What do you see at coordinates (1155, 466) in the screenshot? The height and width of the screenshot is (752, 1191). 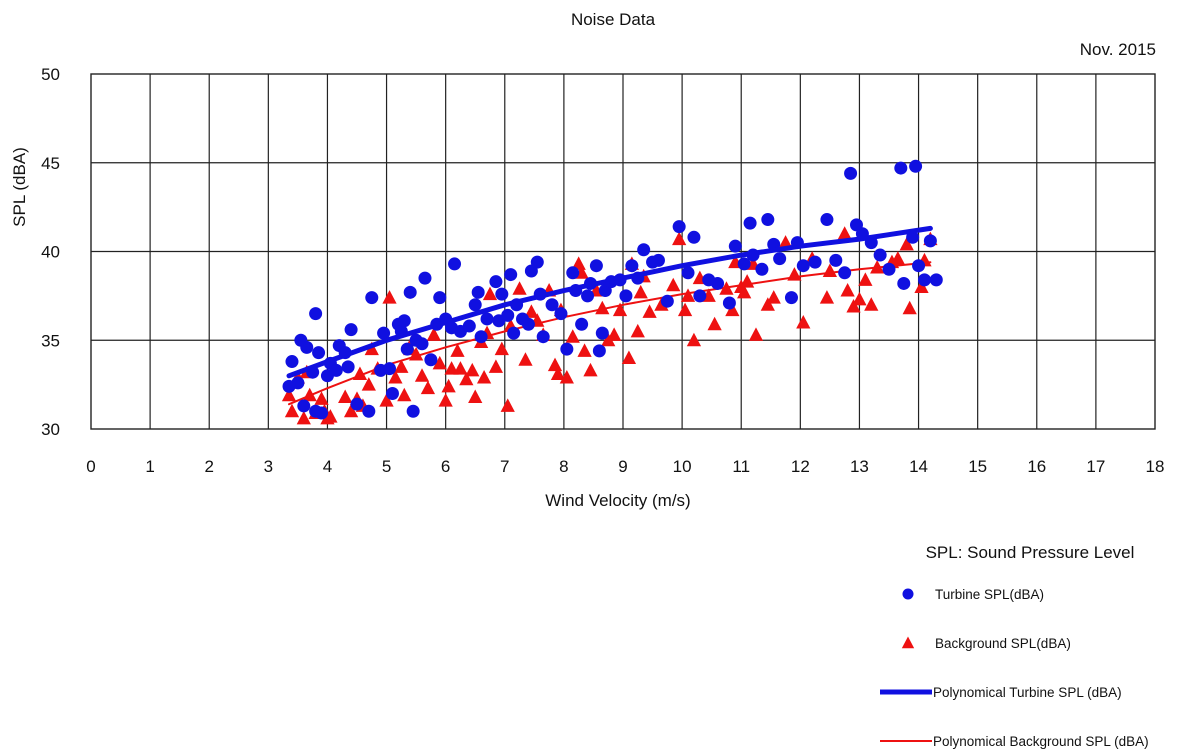 I see `x-tick-label: 18` at bounding box center [1155, 466].